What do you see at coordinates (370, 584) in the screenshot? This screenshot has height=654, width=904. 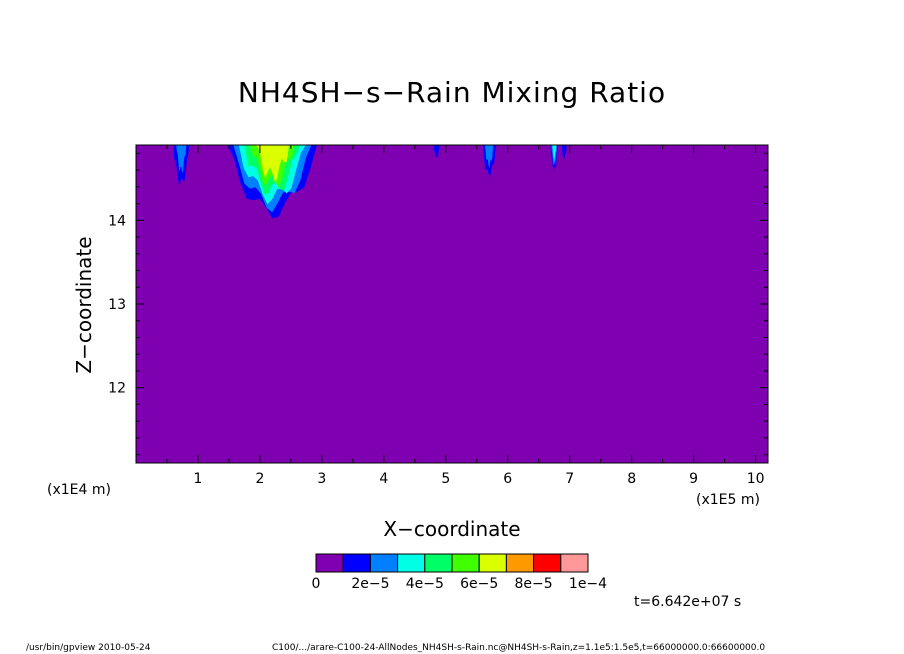 I see `colorbar-label: 2e−5` at bounding box center [370, 584].